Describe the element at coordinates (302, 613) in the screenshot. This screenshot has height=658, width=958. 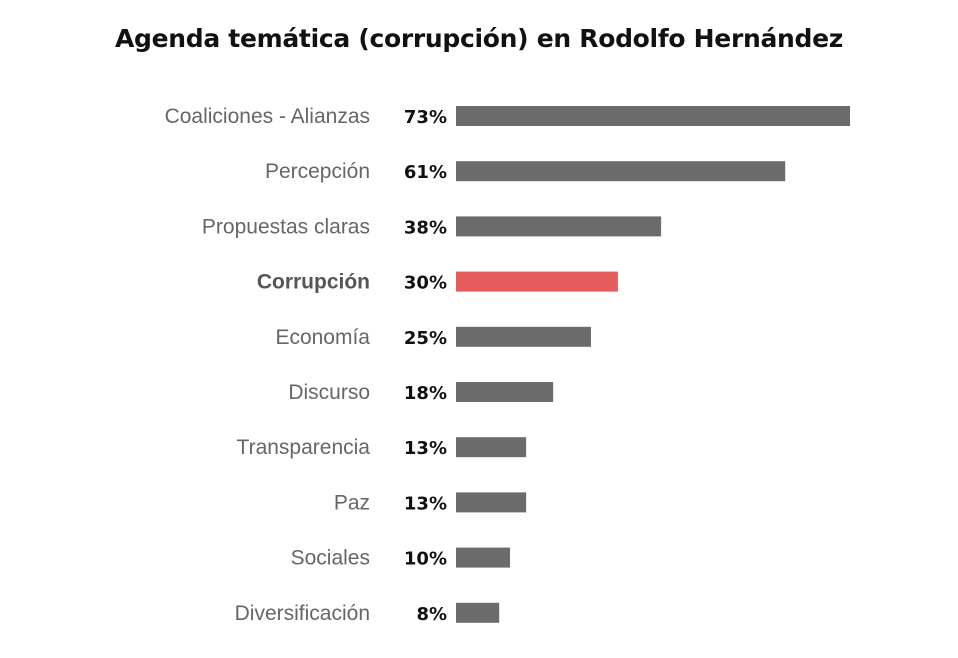
I see `category-label: Diversificación` at that location.